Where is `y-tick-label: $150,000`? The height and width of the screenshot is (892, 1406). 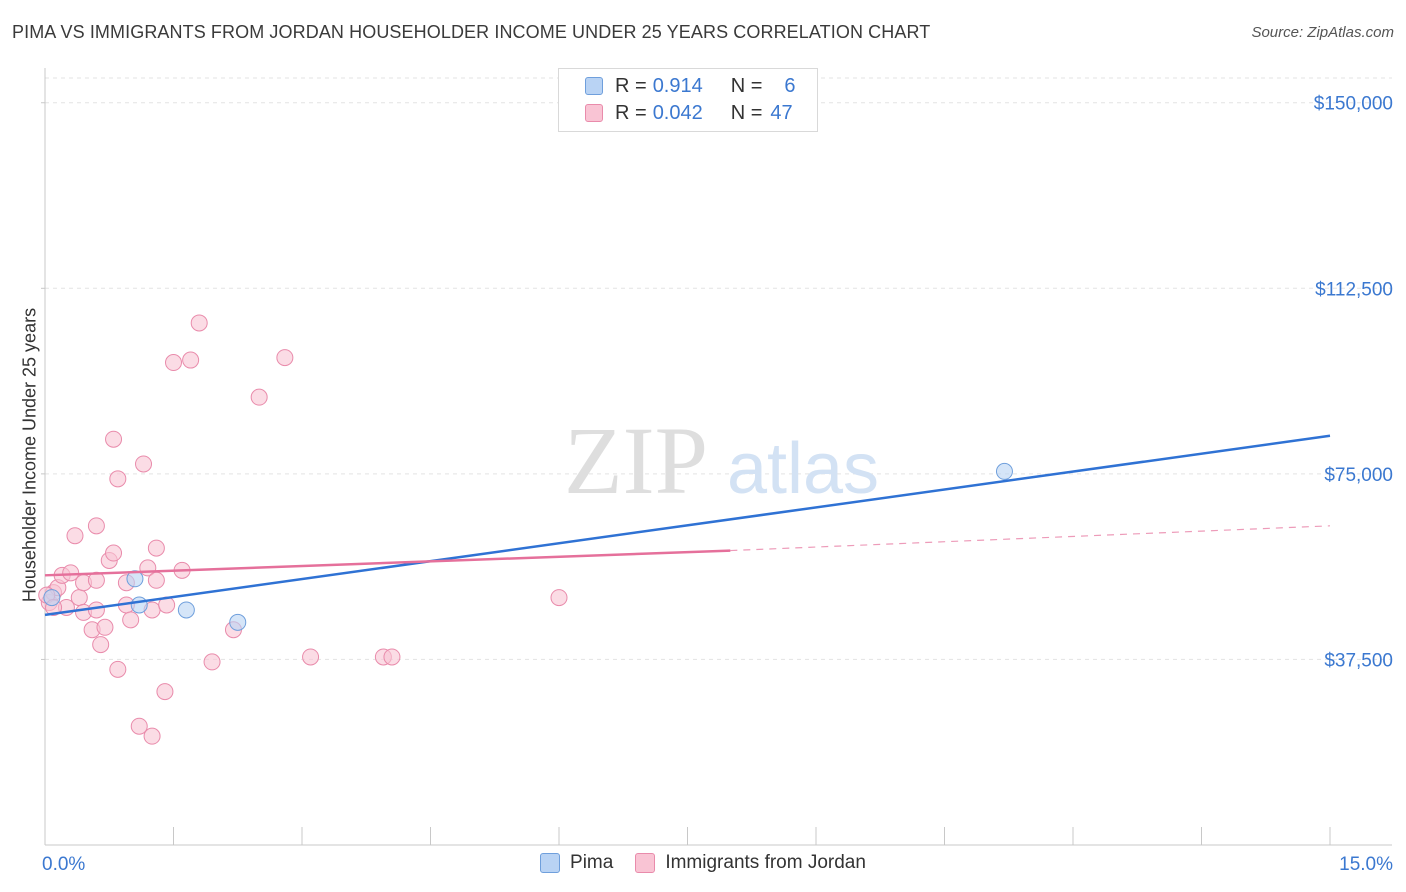 y-tick-label: $150,000 is located at coordinates (1353, 104).